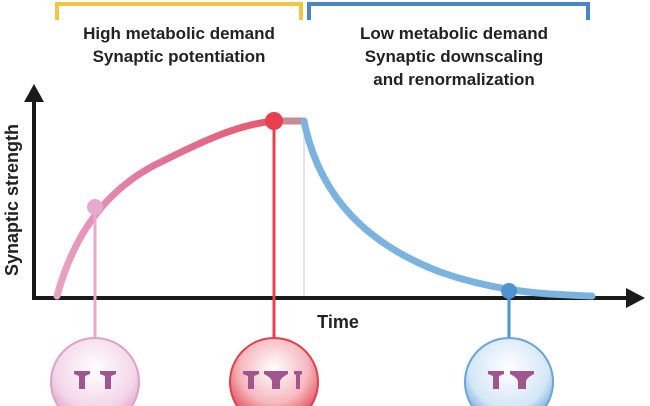 This screenshot has height=406, width=650. I want to click on x-axis-arrowhead, so click(635, 298).